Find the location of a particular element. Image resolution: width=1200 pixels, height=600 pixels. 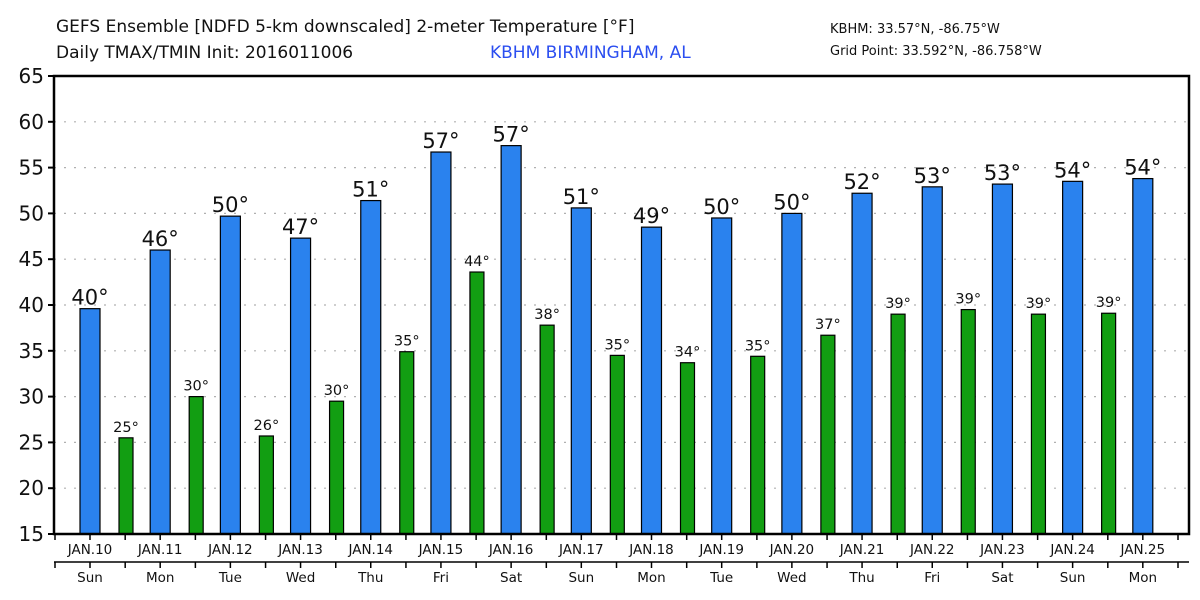

grid-point-coordinates: Grid Point: 33.592°N, -86.758°W is located at coordinates (936, 51).